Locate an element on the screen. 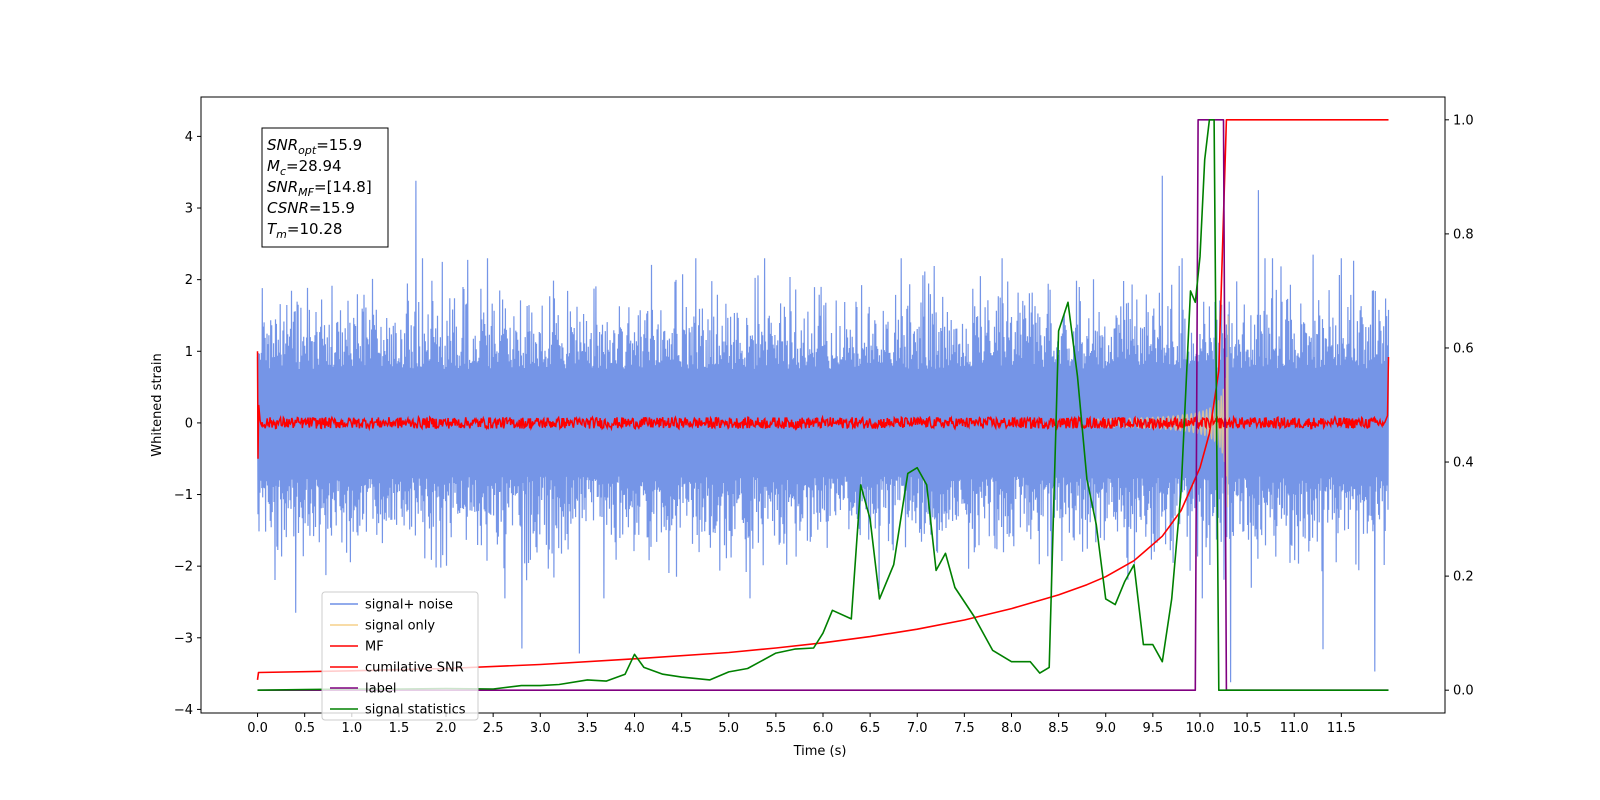  y-right-tick-label: 0.8 is located at coordinates (1463, 234).